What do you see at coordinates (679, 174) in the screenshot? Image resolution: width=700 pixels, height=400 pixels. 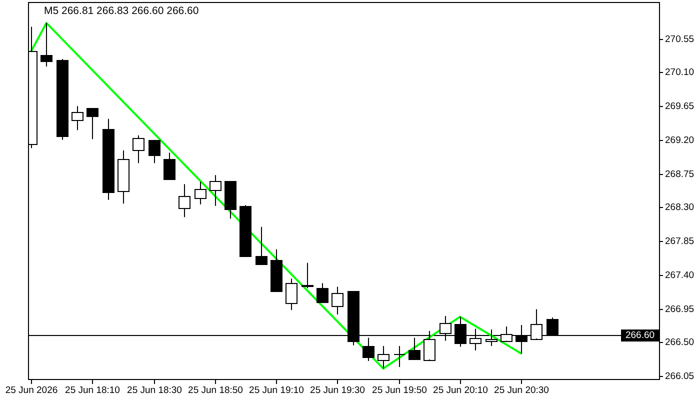 I see `y-tick-label: 268.75` at bounding box center [679, 174].